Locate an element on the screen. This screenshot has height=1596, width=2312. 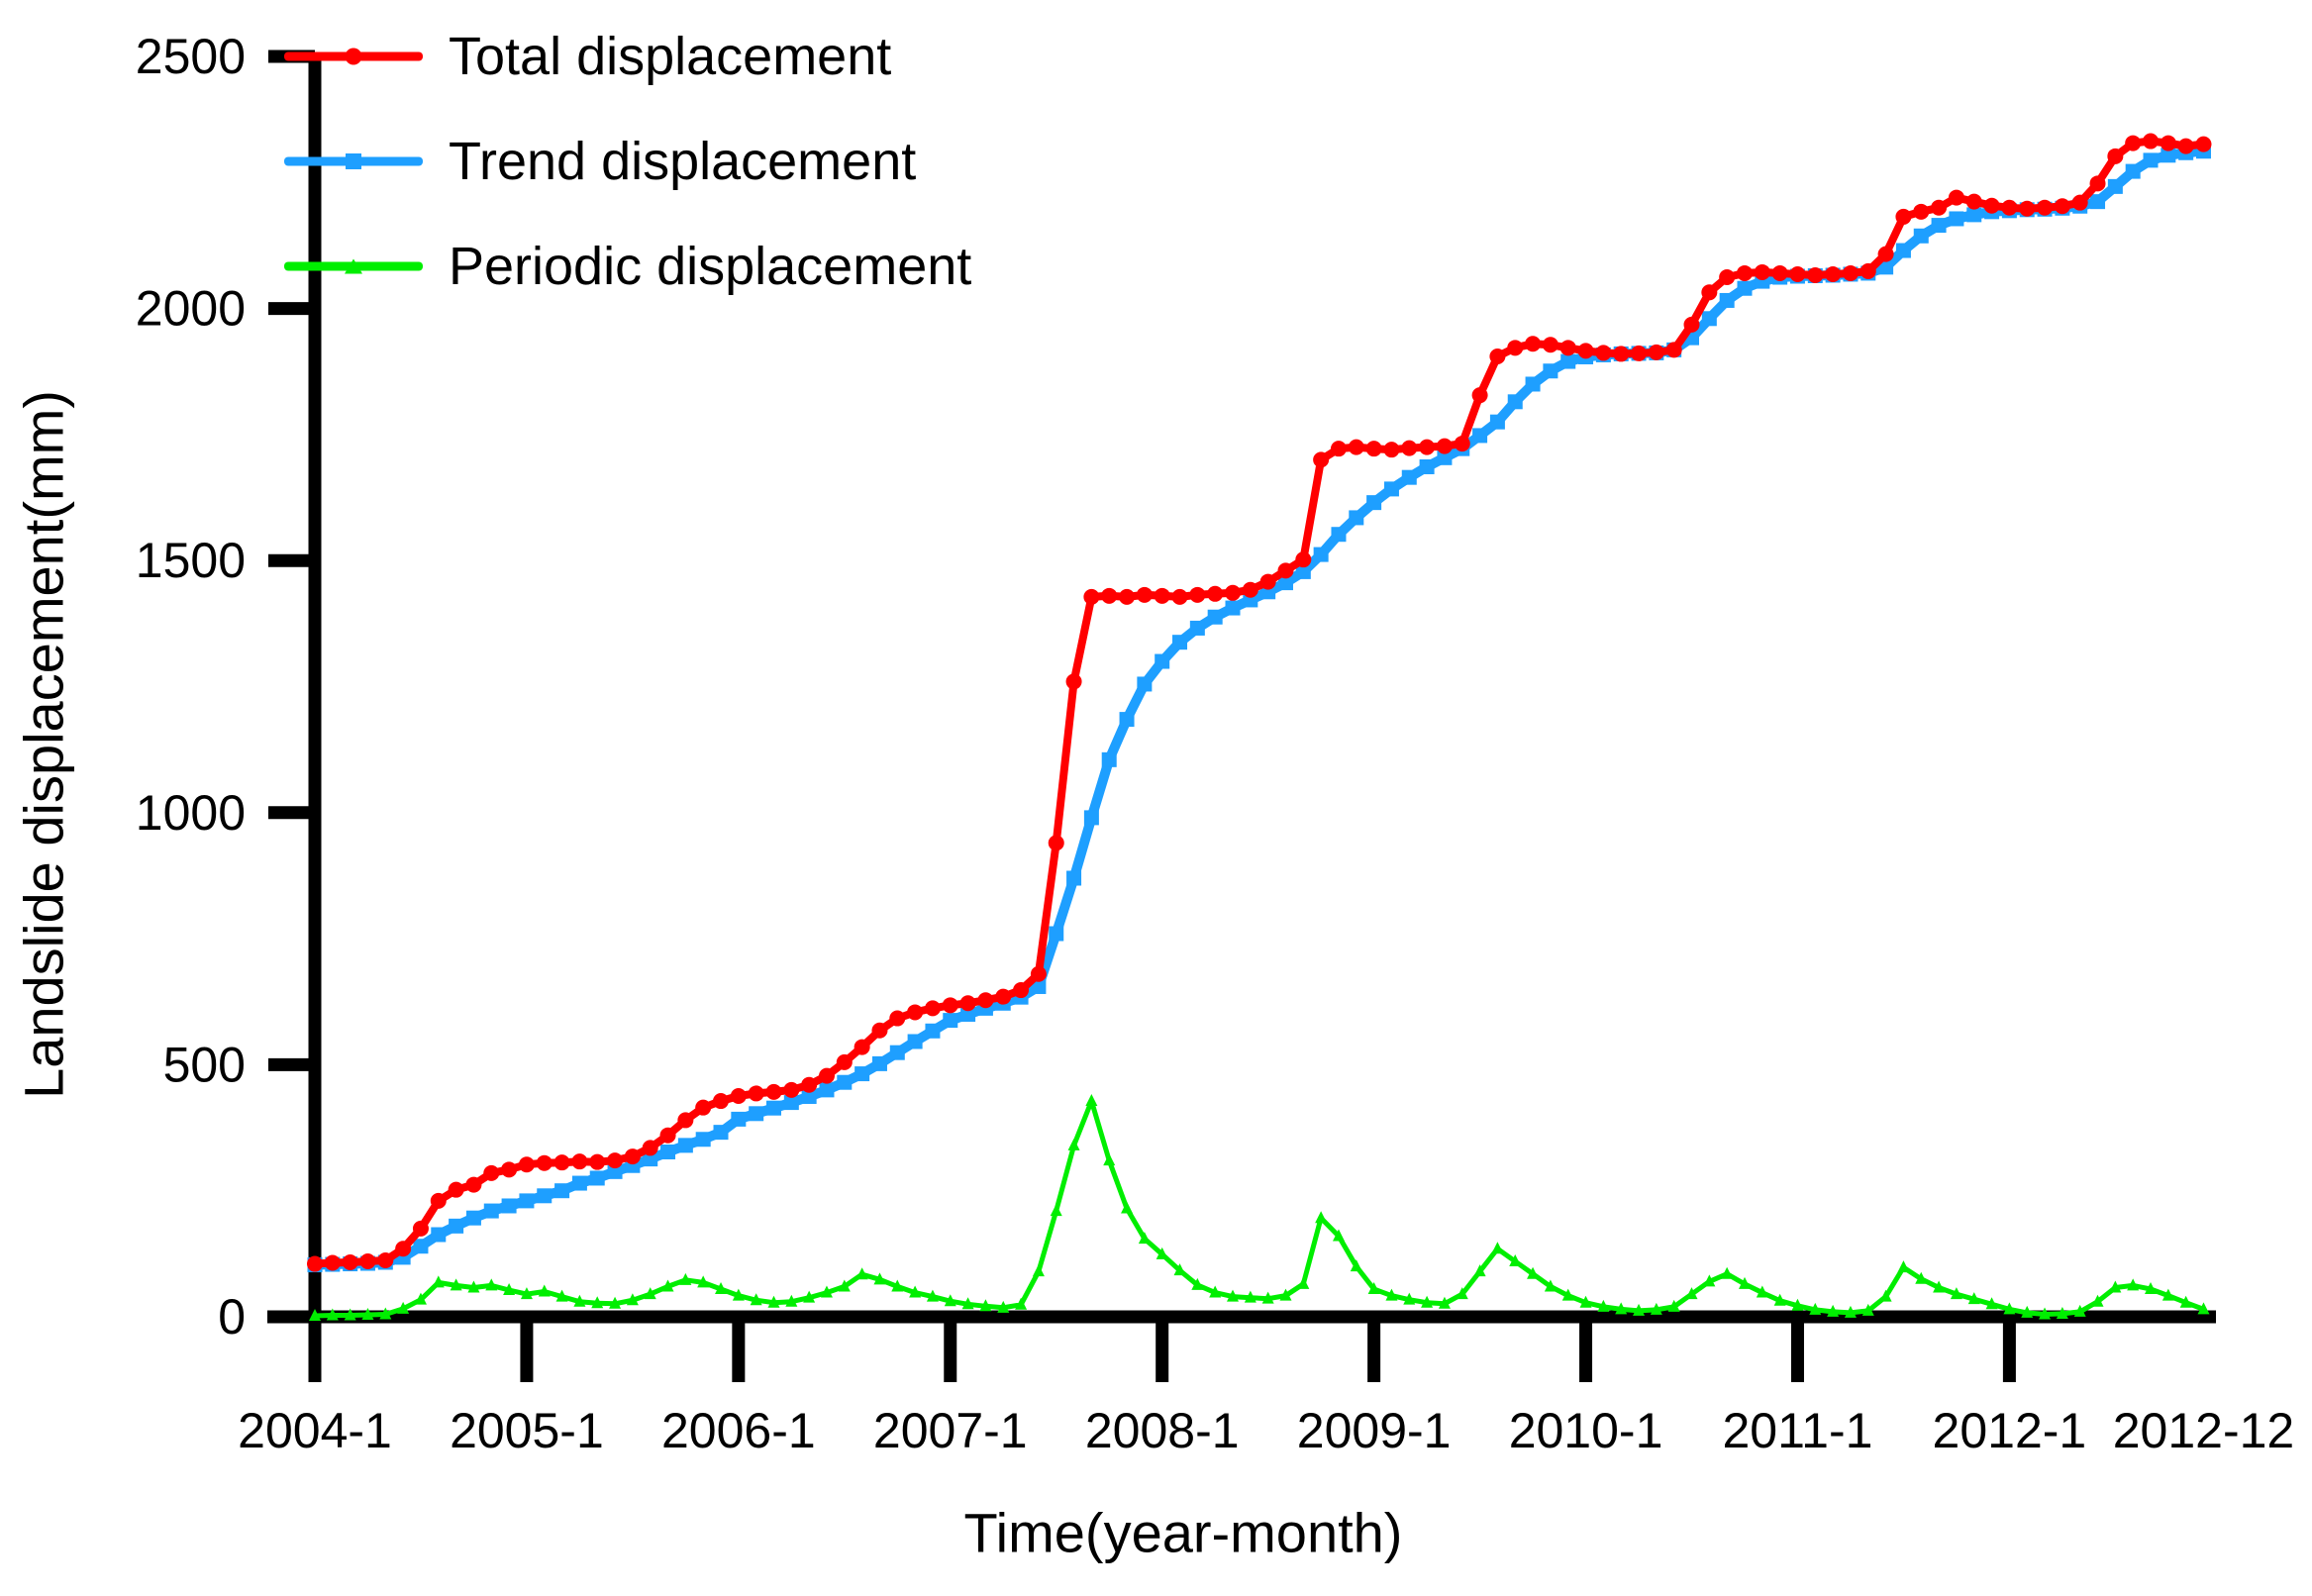
y-tick-label: 500 is located at coordinates (205, 1064).